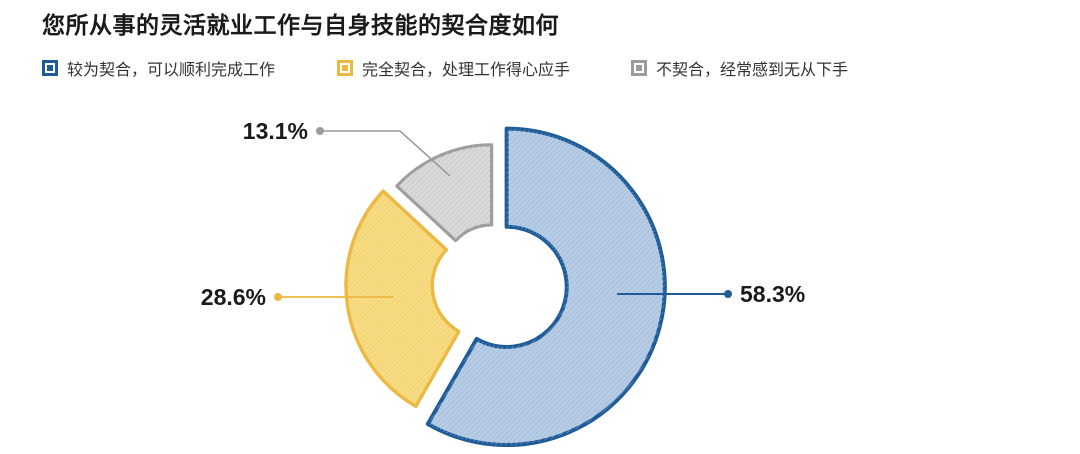  What do you see at coordinates (171, 70) in the screenshot?
I see `legend-label: 较为契合，可以顺利完成工作` at bounding box center [171, 70].